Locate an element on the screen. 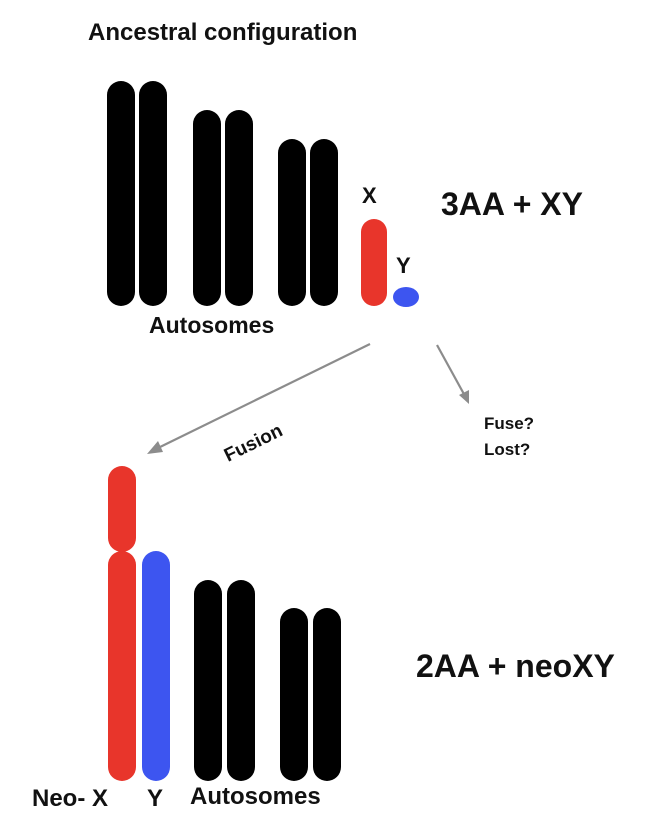  autosome-2a is located at coordinates (207, 208).